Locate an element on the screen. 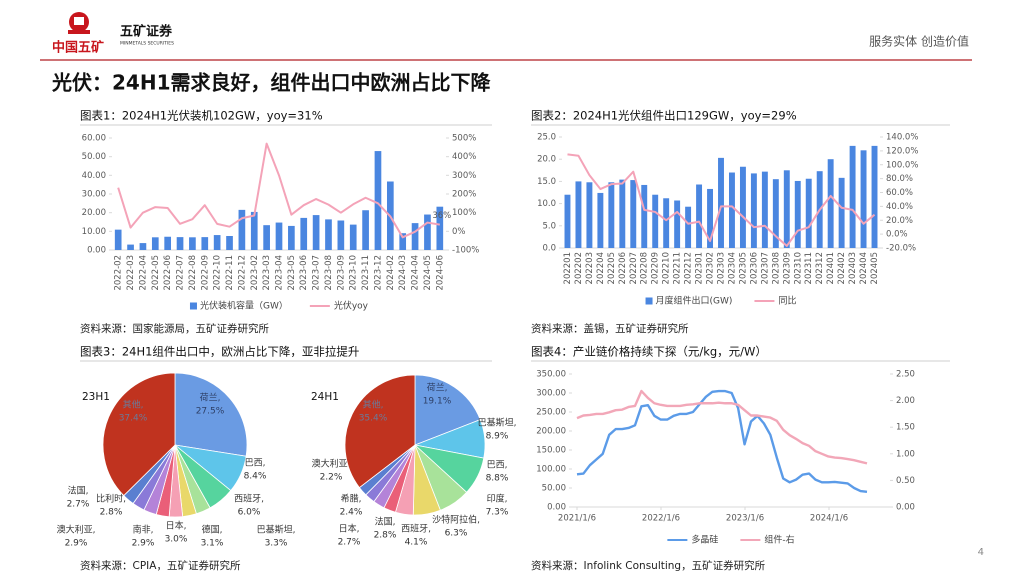 Image resolution: width=1024 pixels, height=576 pixels. logo-emblem is located at coordinates (79, 23).